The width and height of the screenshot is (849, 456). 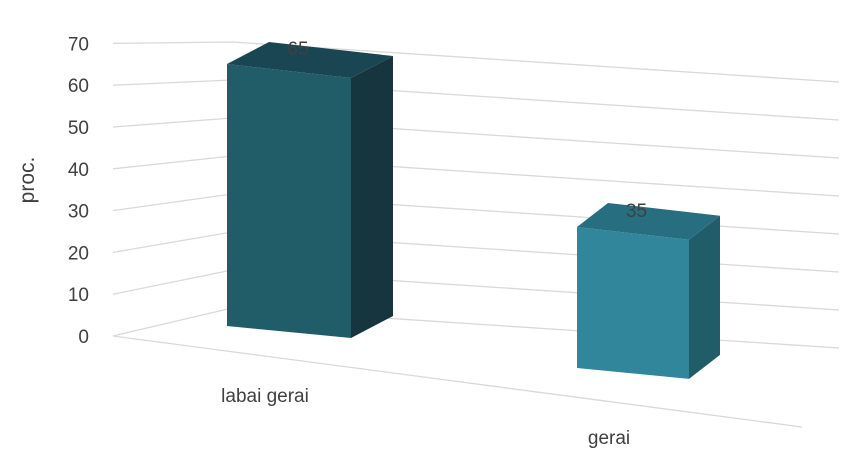 I want to click on y-axis-ticks: 0 10 20 30 40 50 60 70, so click(x=78, y=191).